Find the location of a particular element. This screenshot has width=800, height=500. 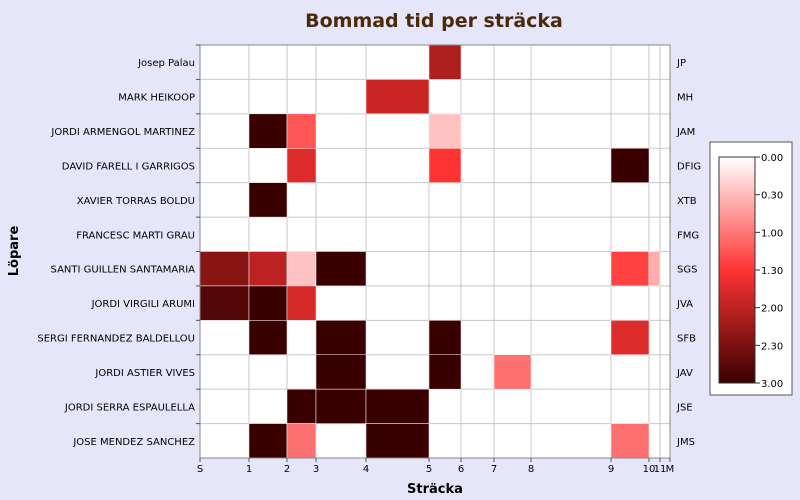

x-axis-title: Sträcka is located at coordinates (435, 489).